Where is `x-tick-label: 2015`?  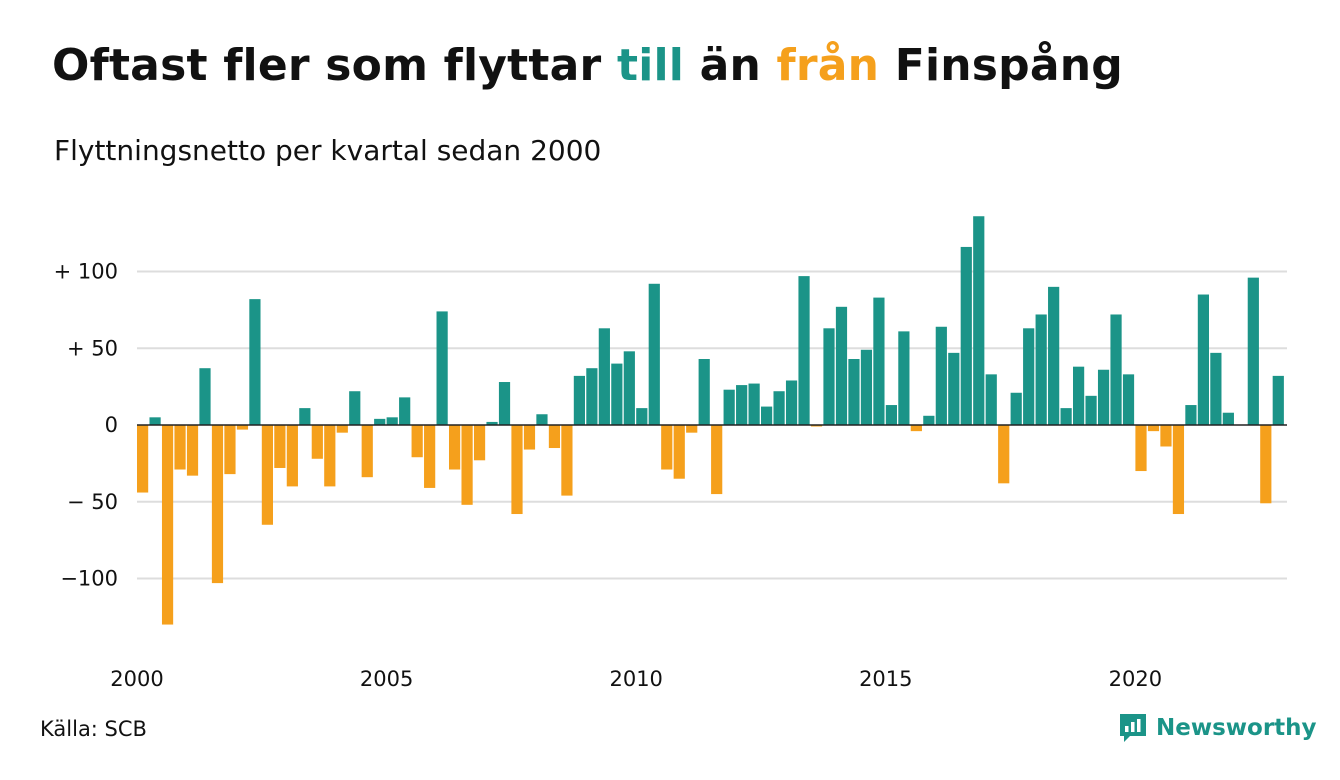
x-tick-label: 2015 is located at coordinates (885, 679).